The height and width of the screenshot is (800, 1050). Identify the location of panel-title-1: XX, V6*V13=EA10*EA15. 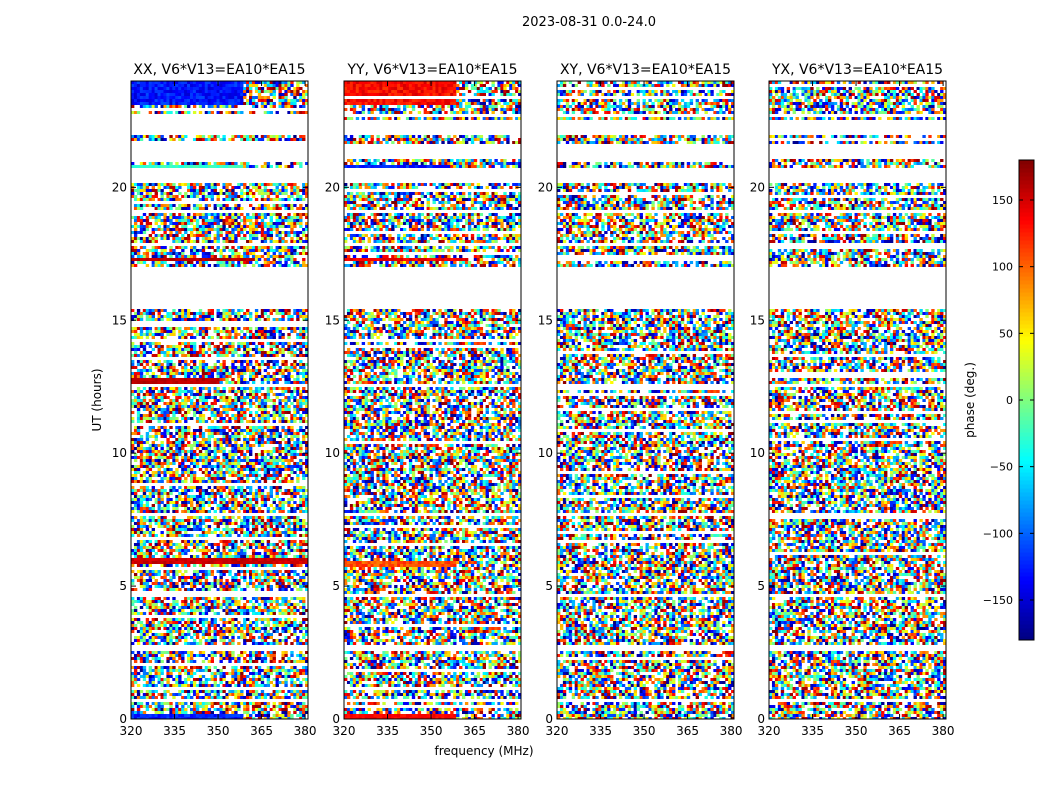
(219, 70).